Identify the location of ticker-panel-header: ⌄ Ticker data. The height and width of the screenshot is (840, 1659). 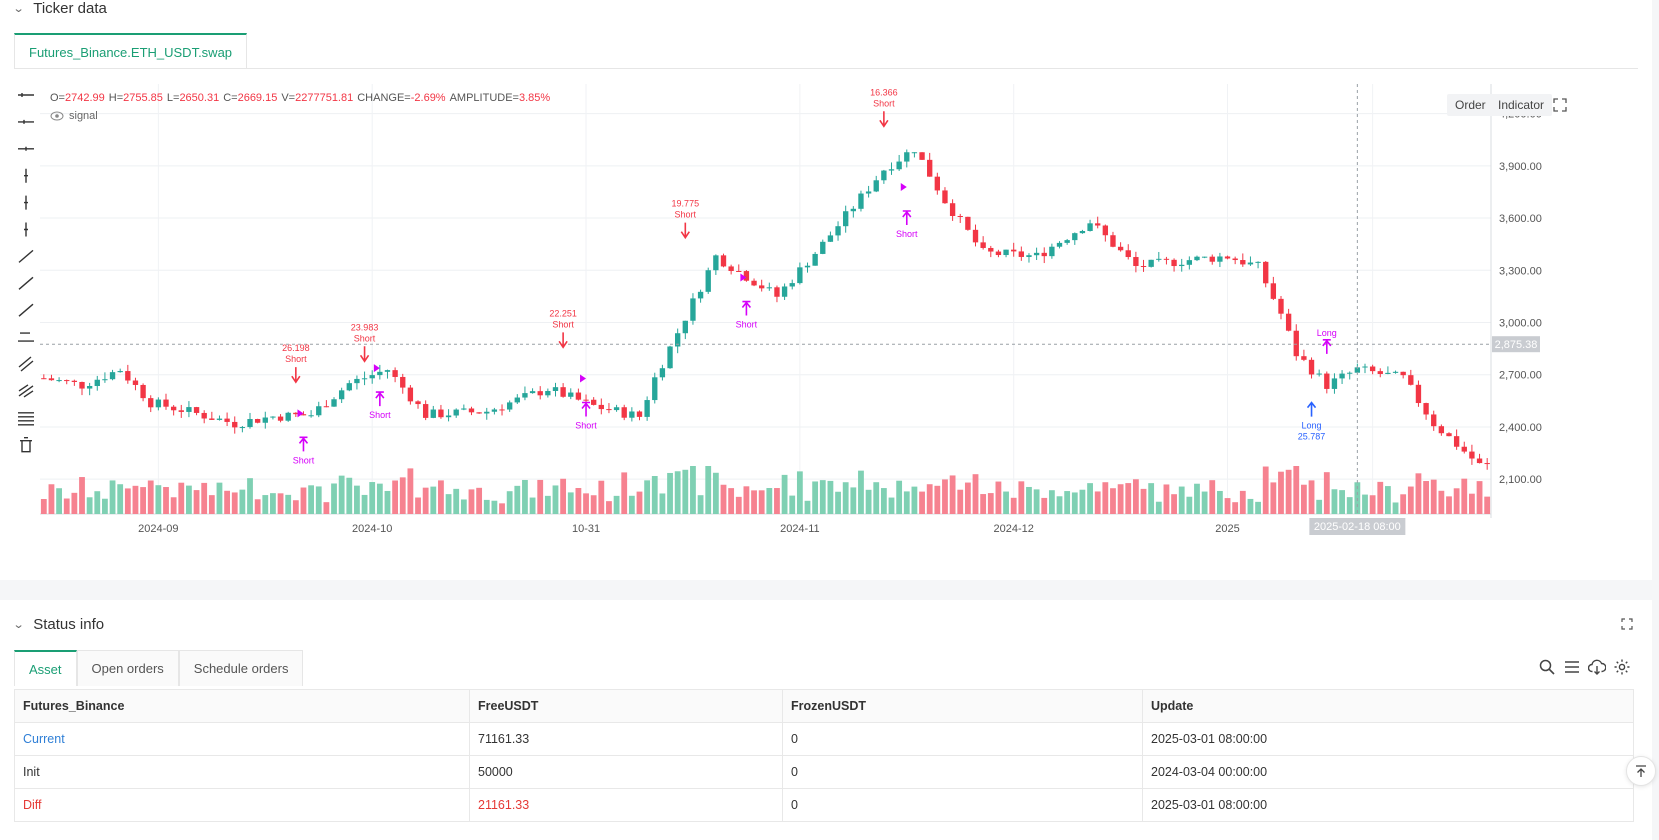
(59, 8).